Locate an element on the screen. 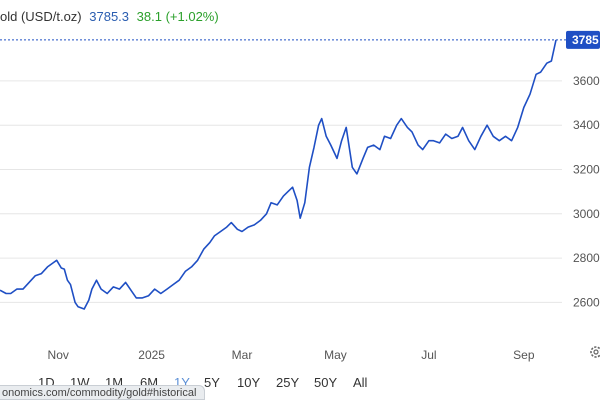  y-tick-label: 2800 is located at coordinates (586, 258).